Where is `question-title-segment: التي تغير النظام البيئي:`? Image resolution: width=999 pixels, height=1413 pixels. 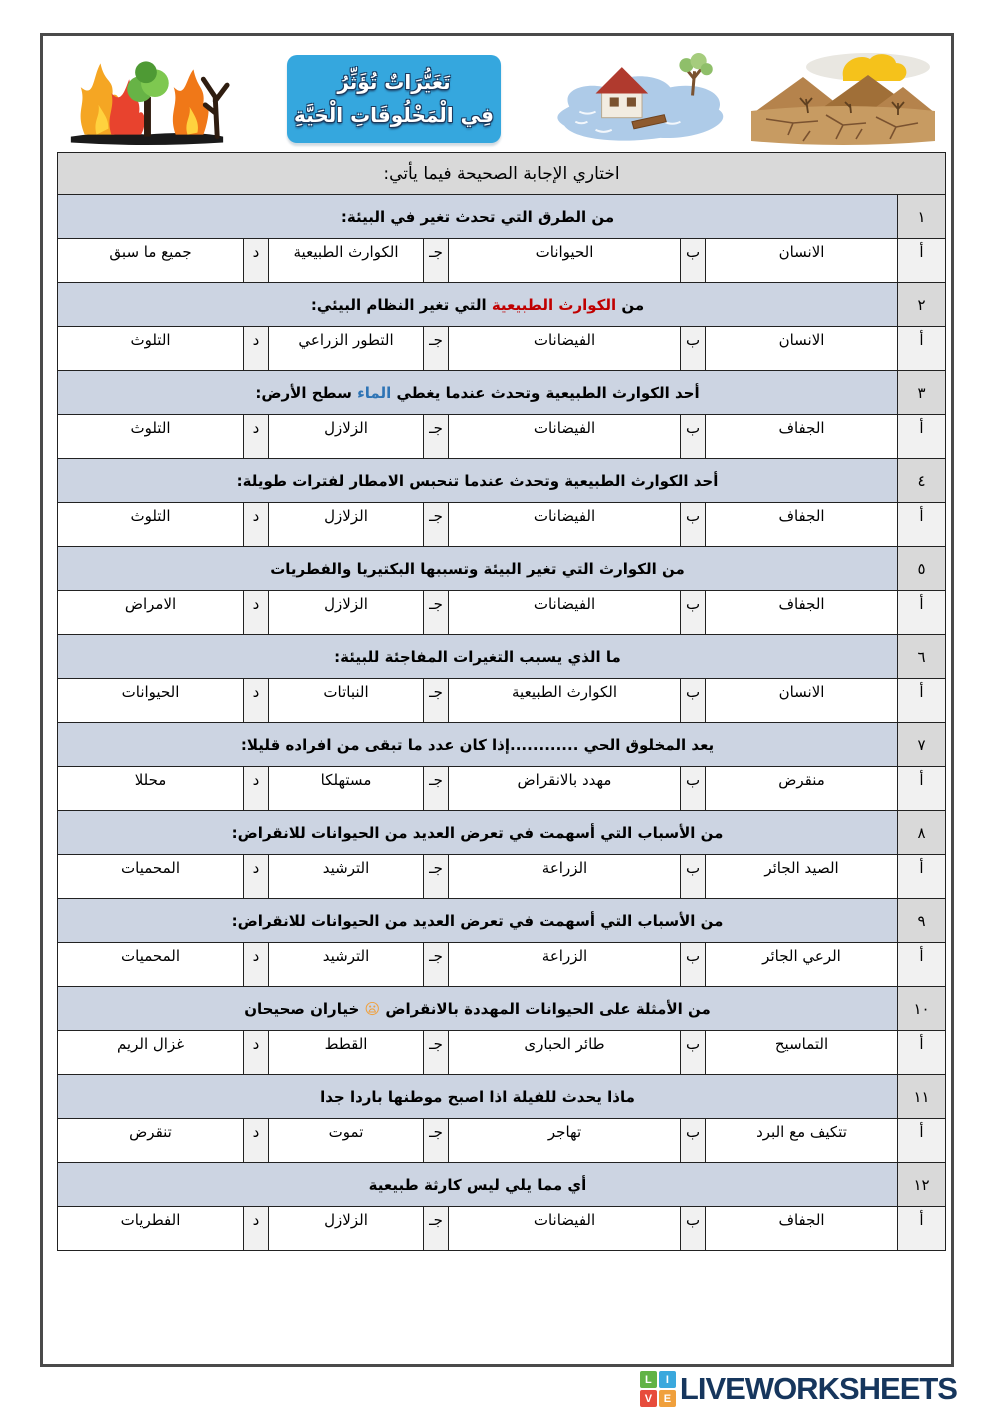 question-title-segment: التي تغير النظام البيئي: is located at coordinates (401, 304).